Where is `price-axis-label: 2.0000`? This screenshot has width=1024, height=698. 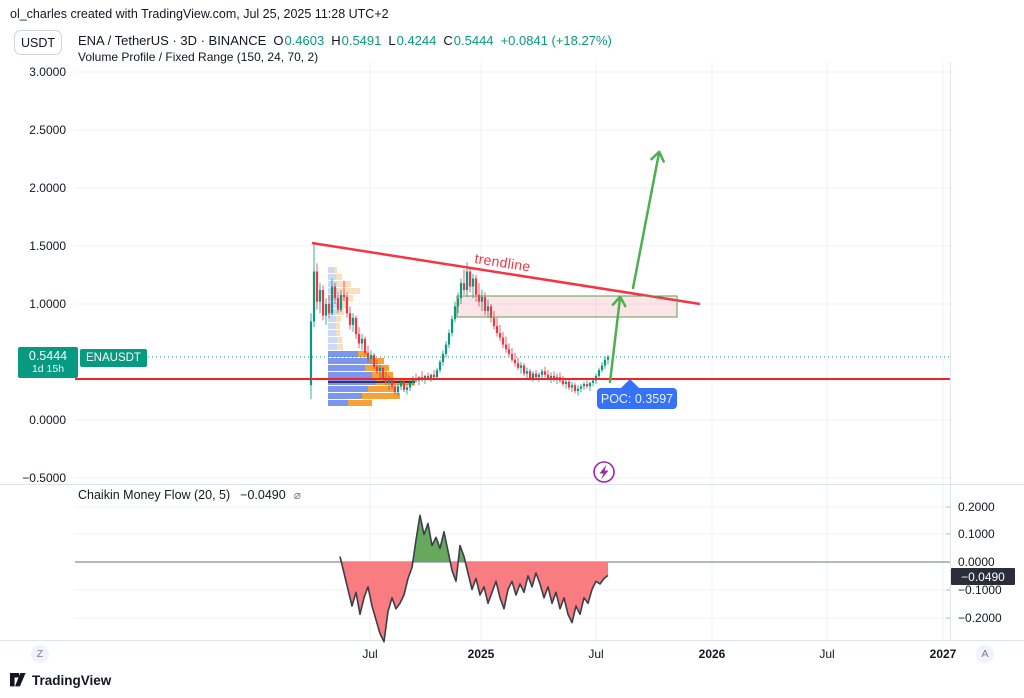
price-axis-label: 2.0000 is located at coordinates (47, 188).